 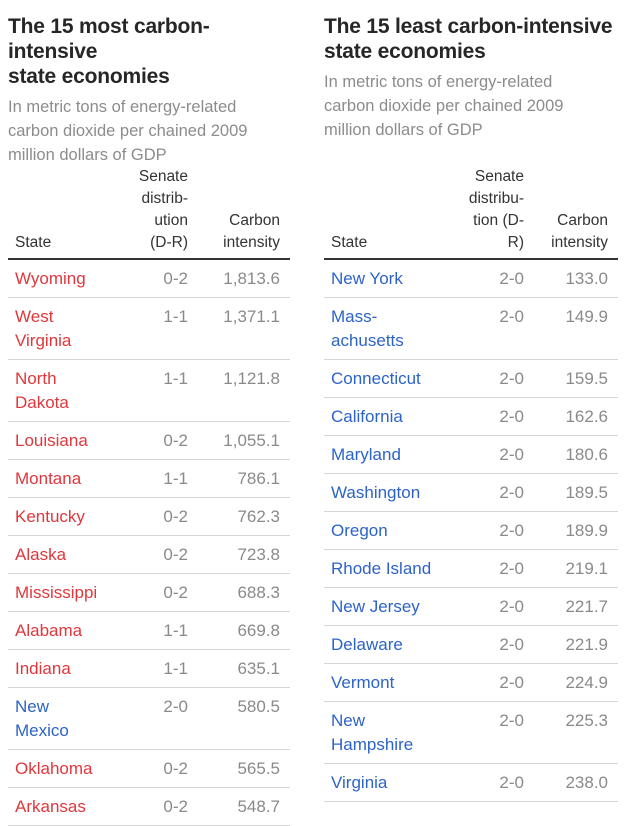 What do you see at coordinates (239, 718) in the screenshot?
I see `carbon-intensity: 580.5` at bounding box center [239, 718].